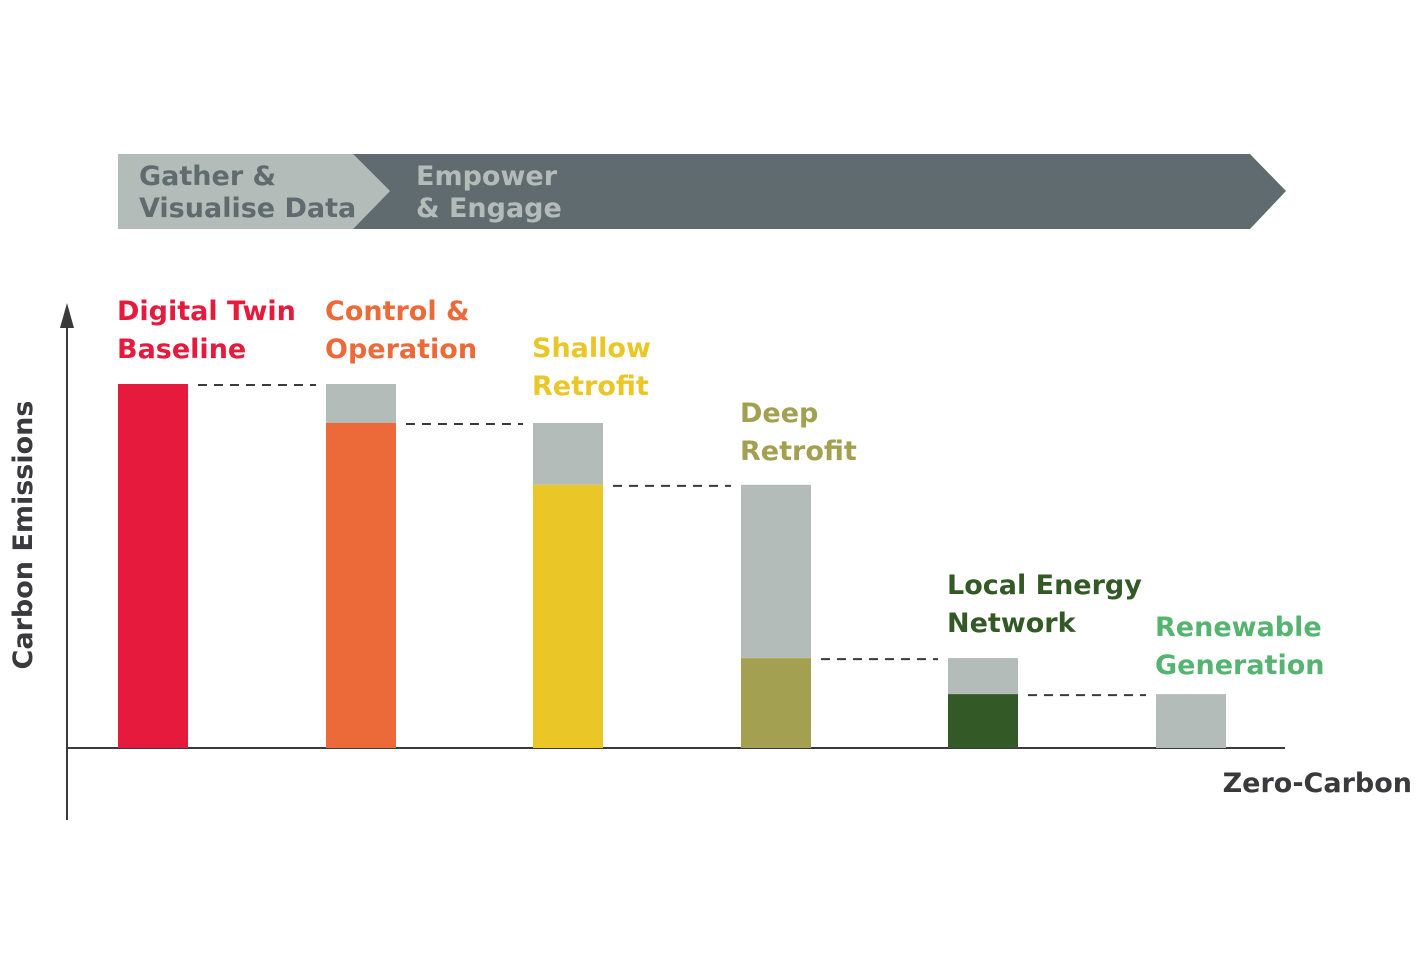 This screenshot has width=1416, height=979. I want to click on bar-label: Generation, so click(1239, 665).